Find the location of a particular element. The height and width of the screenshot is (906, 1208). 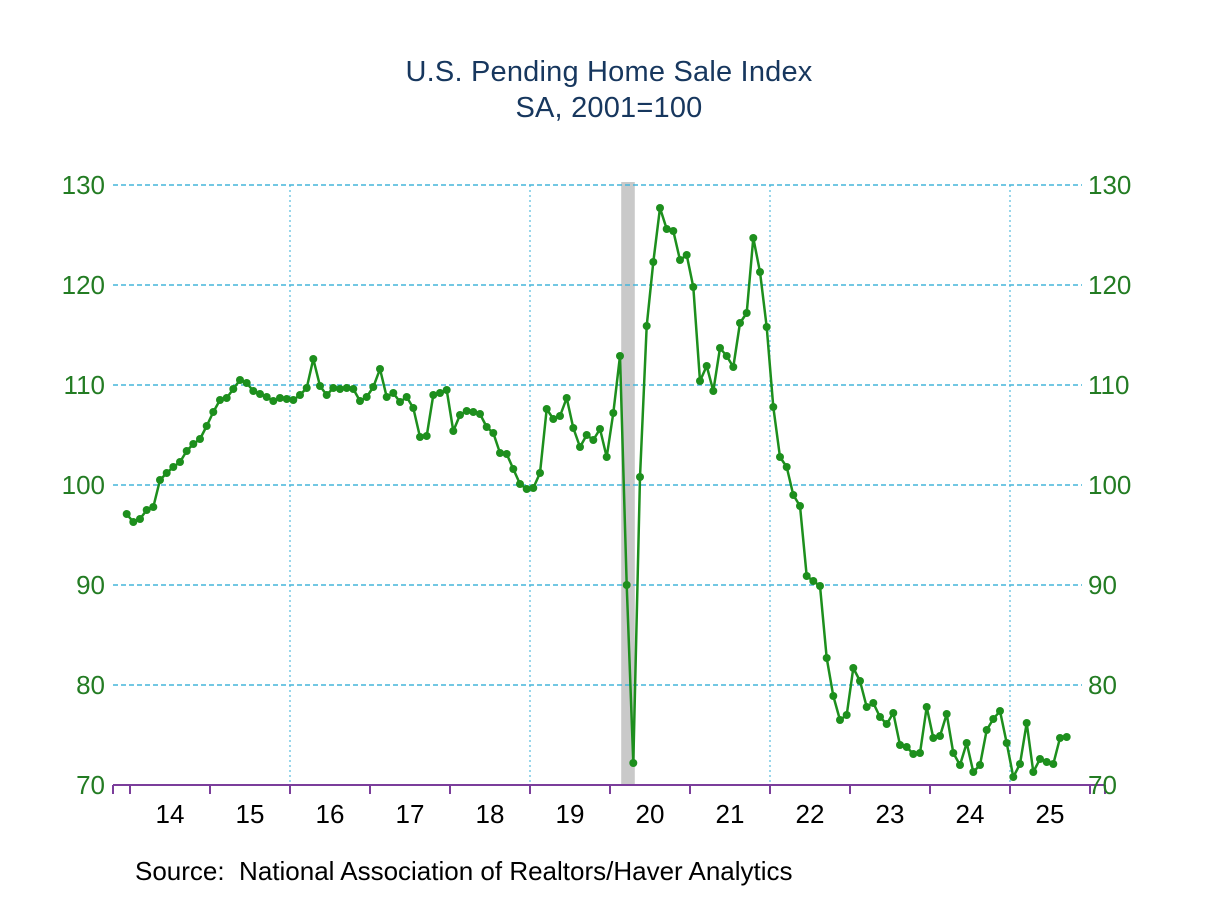

y-axis-label-right-100: 100 is located at coordinates (1110, 485).